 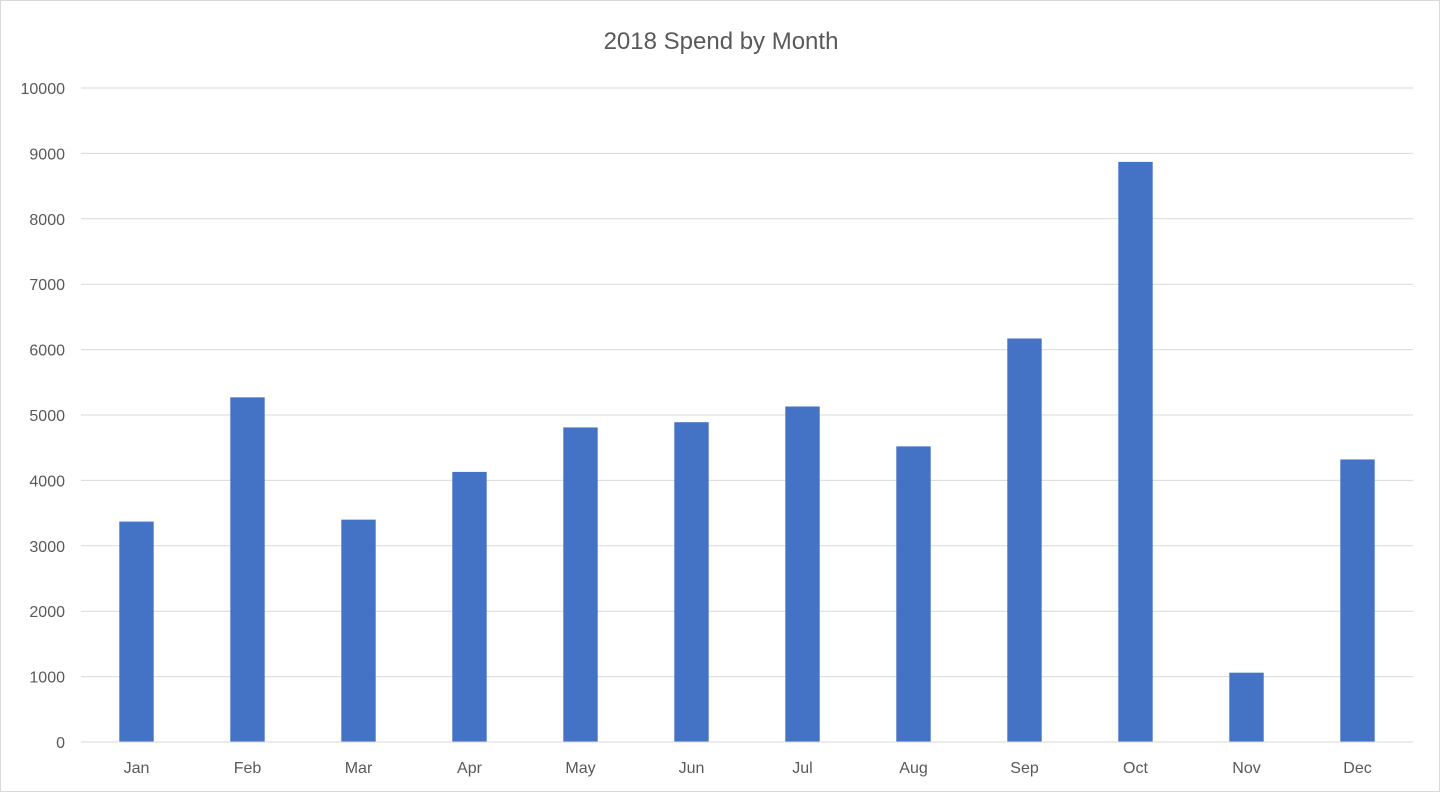 I want to click on x-tick-label: Apr, so click(x=470, y=768).